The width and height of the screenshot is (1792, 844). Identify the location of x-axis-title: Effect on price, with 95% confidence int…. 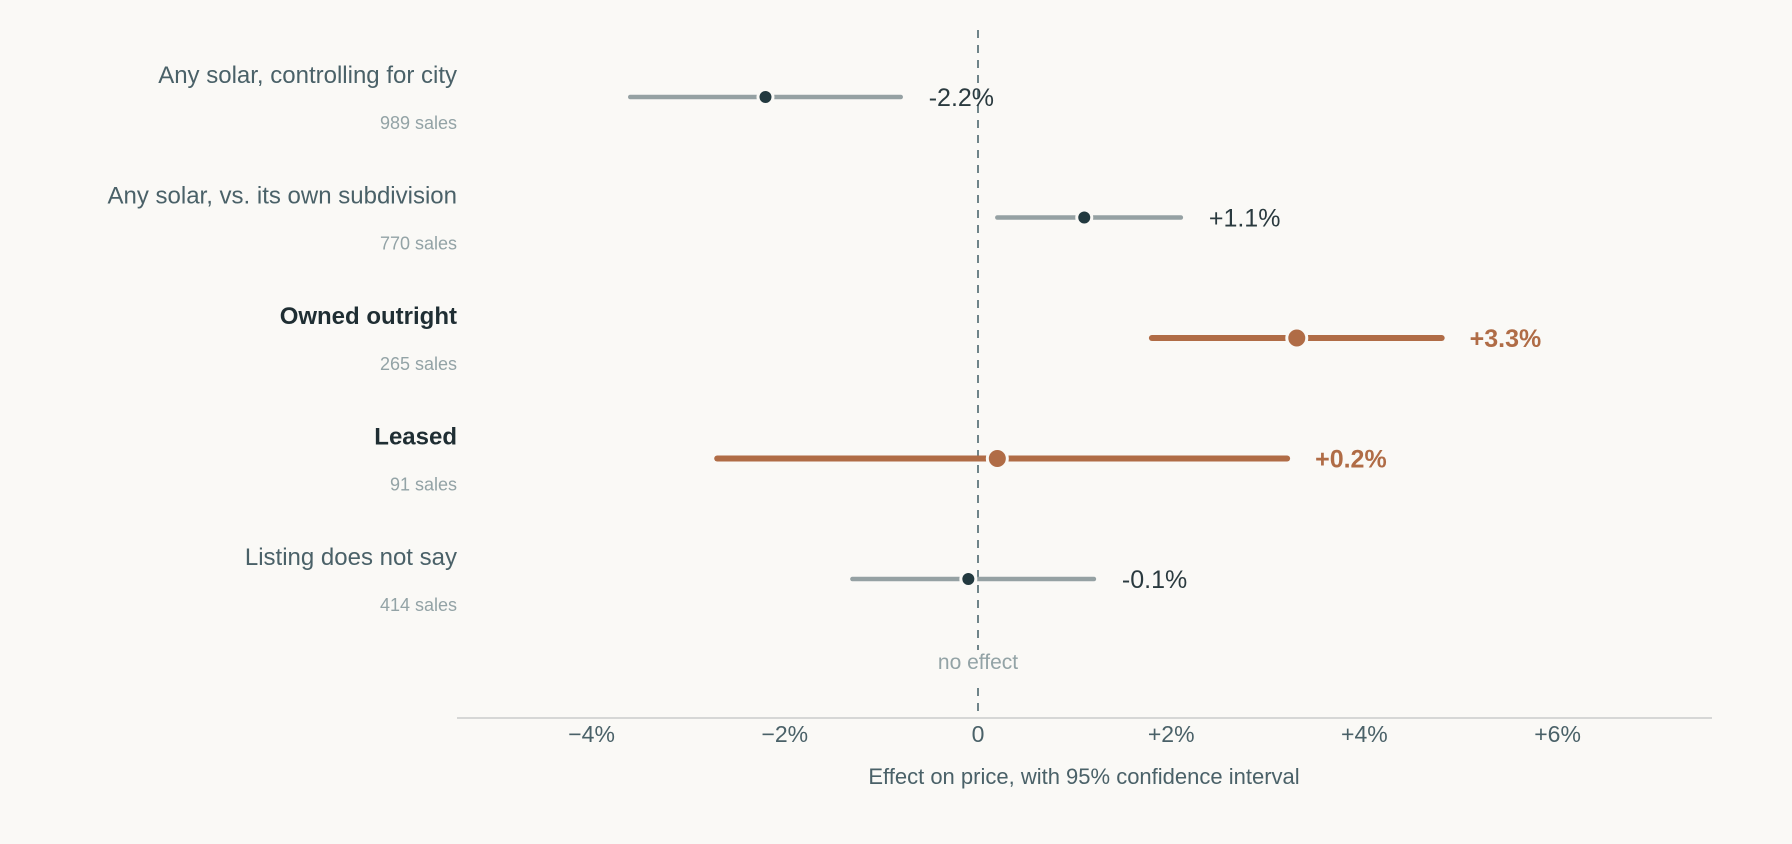
(1083, 776).